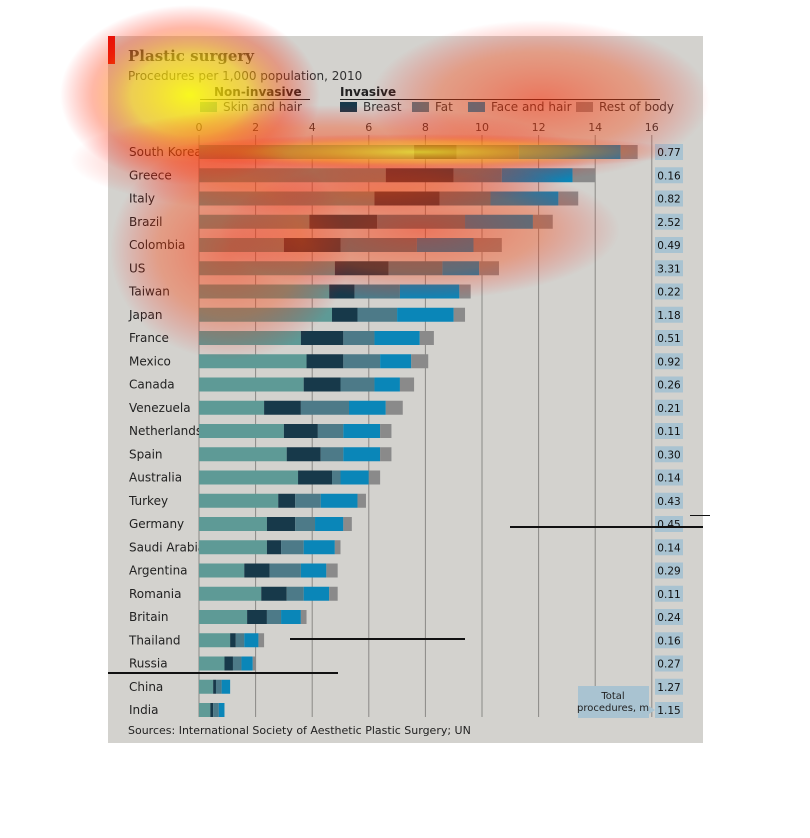 The height and width of the screenshot is (838, 810). I want to click on total-value: 1.18, so click(668, 316).